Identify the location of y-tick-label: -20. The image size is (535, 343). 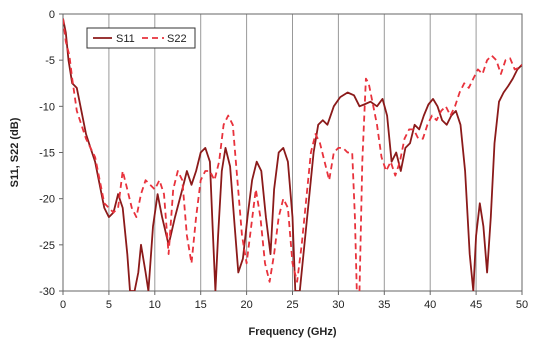
(47, 200).